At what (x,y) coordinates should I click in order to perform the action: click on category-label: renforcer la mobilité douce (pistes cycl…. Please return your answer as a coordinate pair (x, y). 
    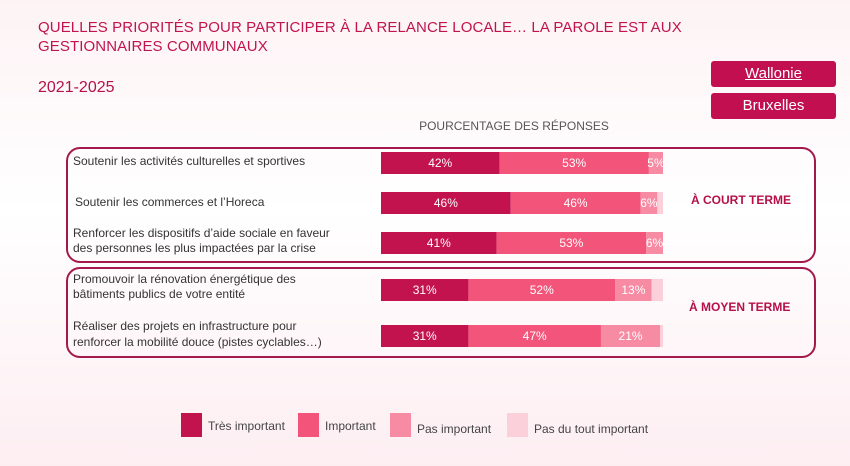
    Looking at the image, I should click on (197, 342).